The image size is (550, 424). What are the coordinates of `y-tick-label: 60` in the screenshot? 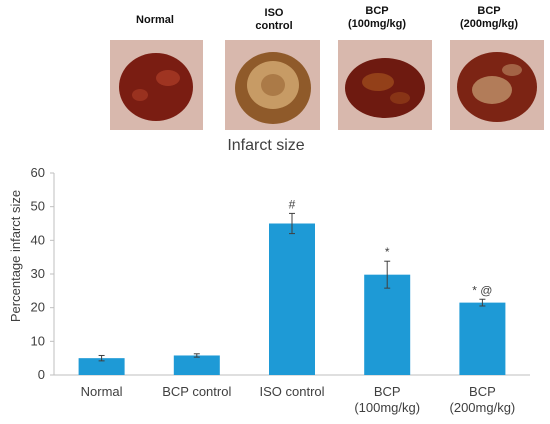 It's located at (38, 172).